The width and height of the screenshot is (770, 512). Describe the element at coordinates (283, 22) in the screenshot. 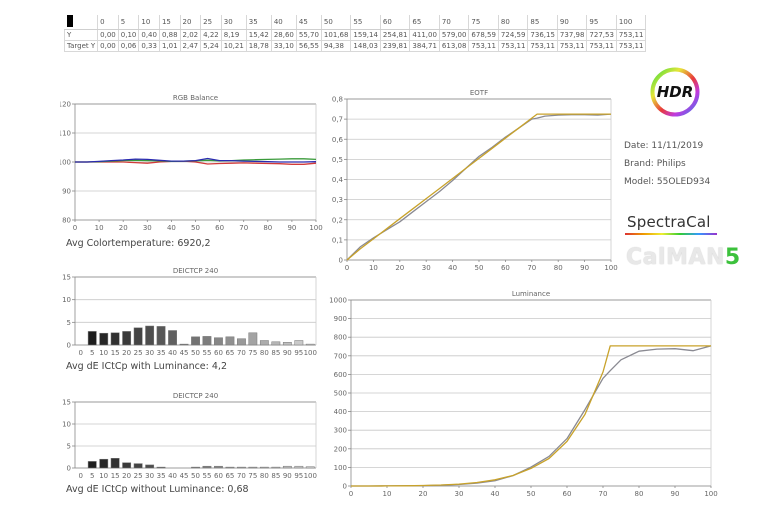

I see `table-column-header: 40` at that location.